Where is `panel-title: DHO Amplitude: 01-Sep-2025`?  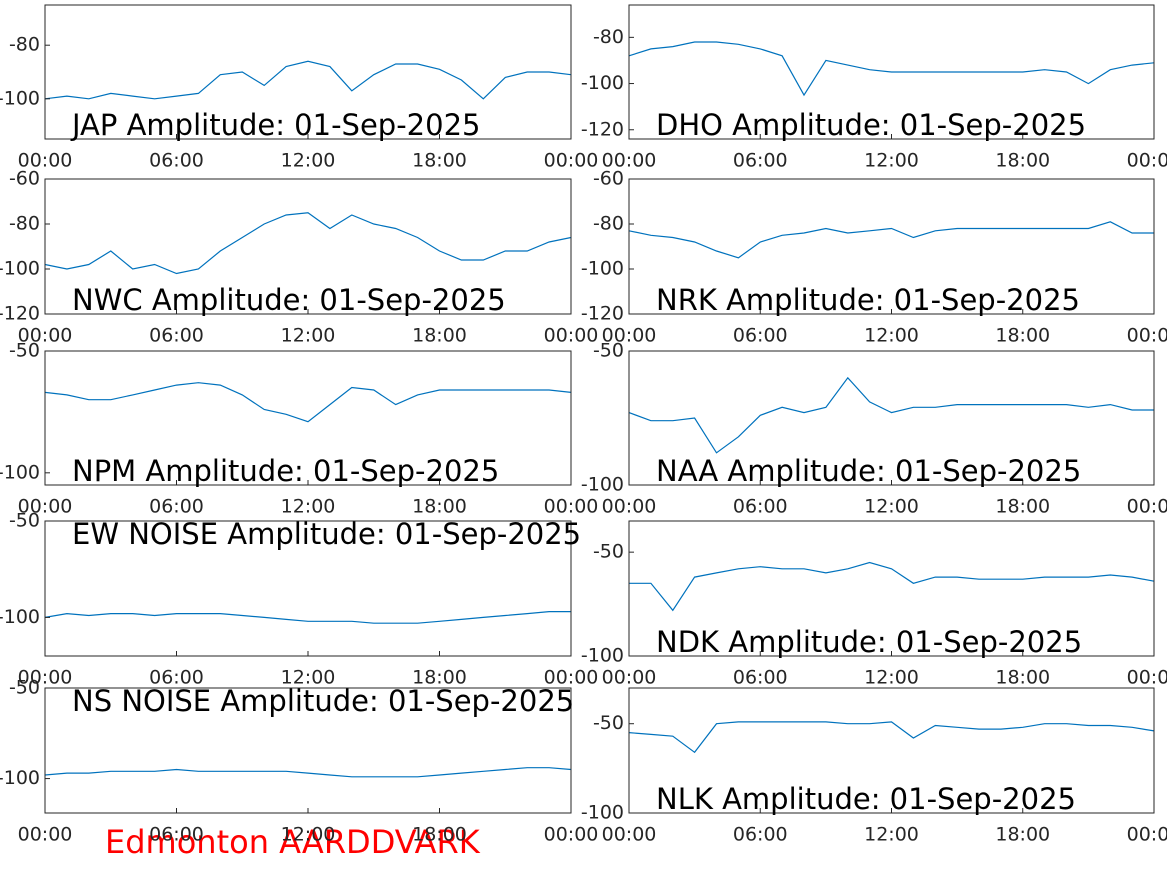
panel-title: DHO Amplitude: 01-Sep-2025 is located at coordinates (871, 125).